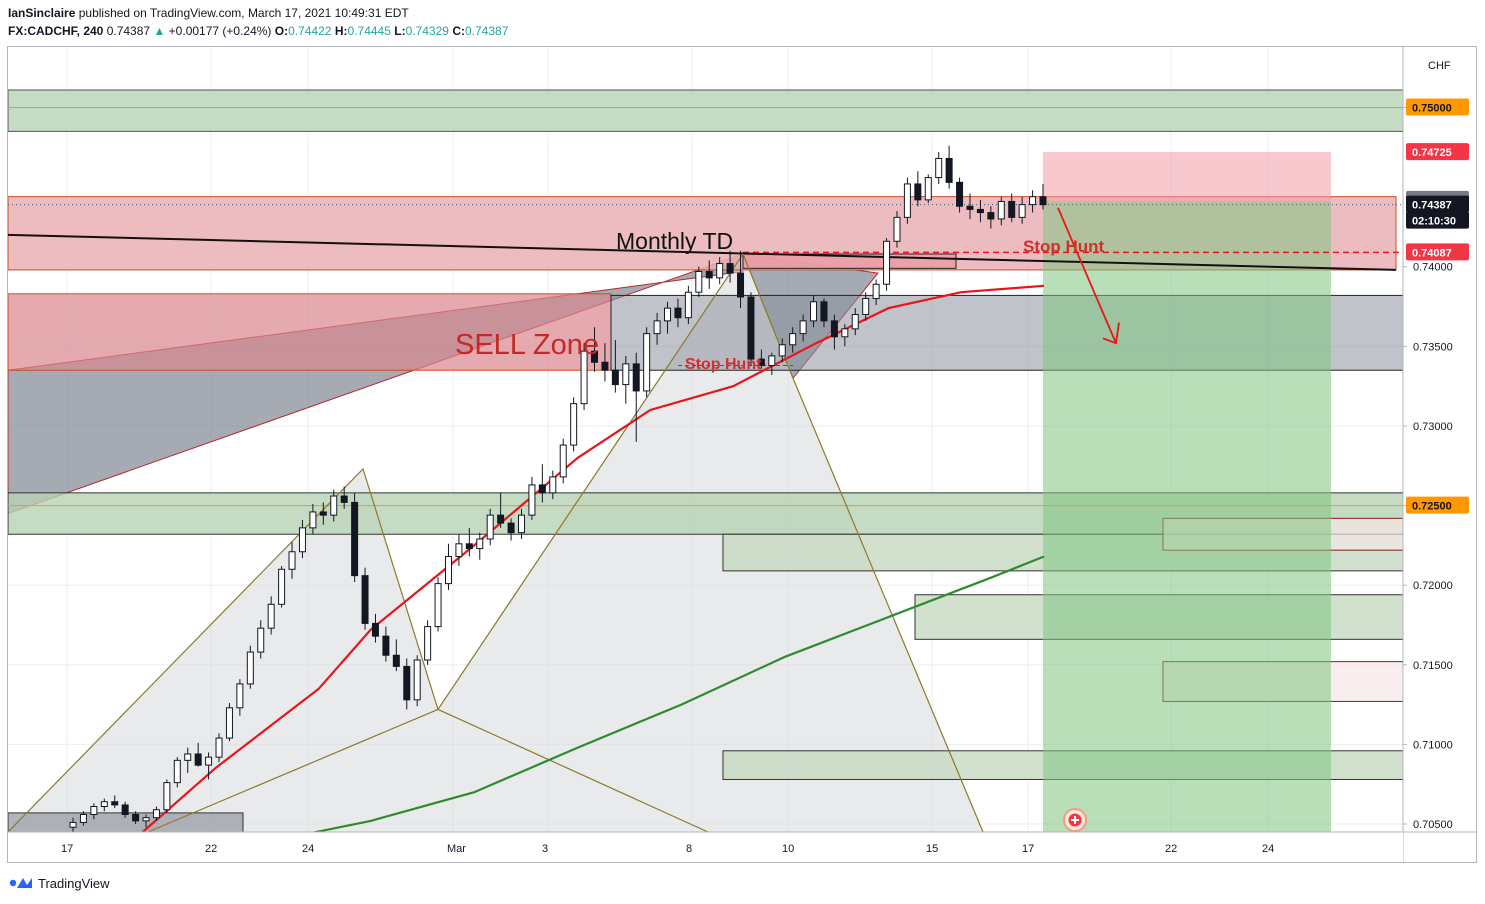 This screenshot has width=1485, height=904. Describe the element at coordinates (1433, 745) in the screenshot. I see `y-tick-label: 0.71000` at that location.